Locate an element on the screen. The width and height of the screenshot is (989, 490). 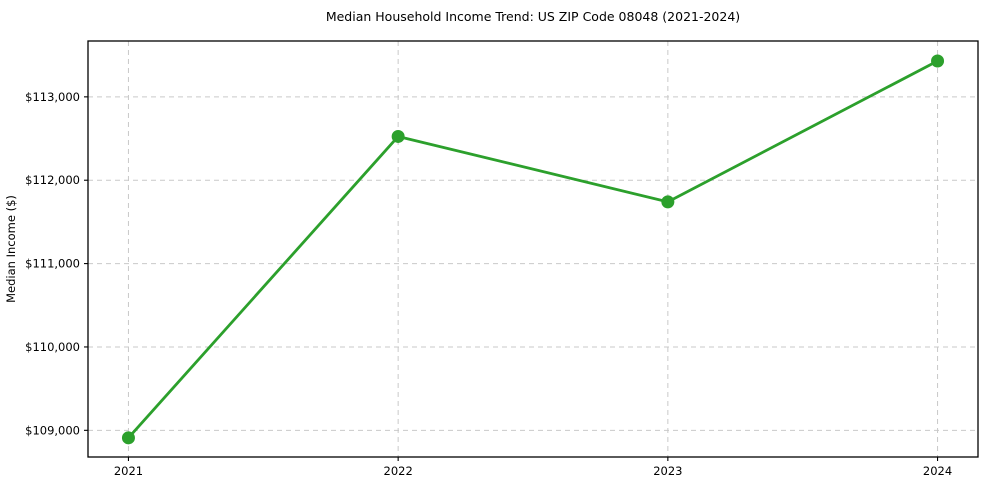
y-axis-label: Median Income ($) is located at coordinates (11, 249).